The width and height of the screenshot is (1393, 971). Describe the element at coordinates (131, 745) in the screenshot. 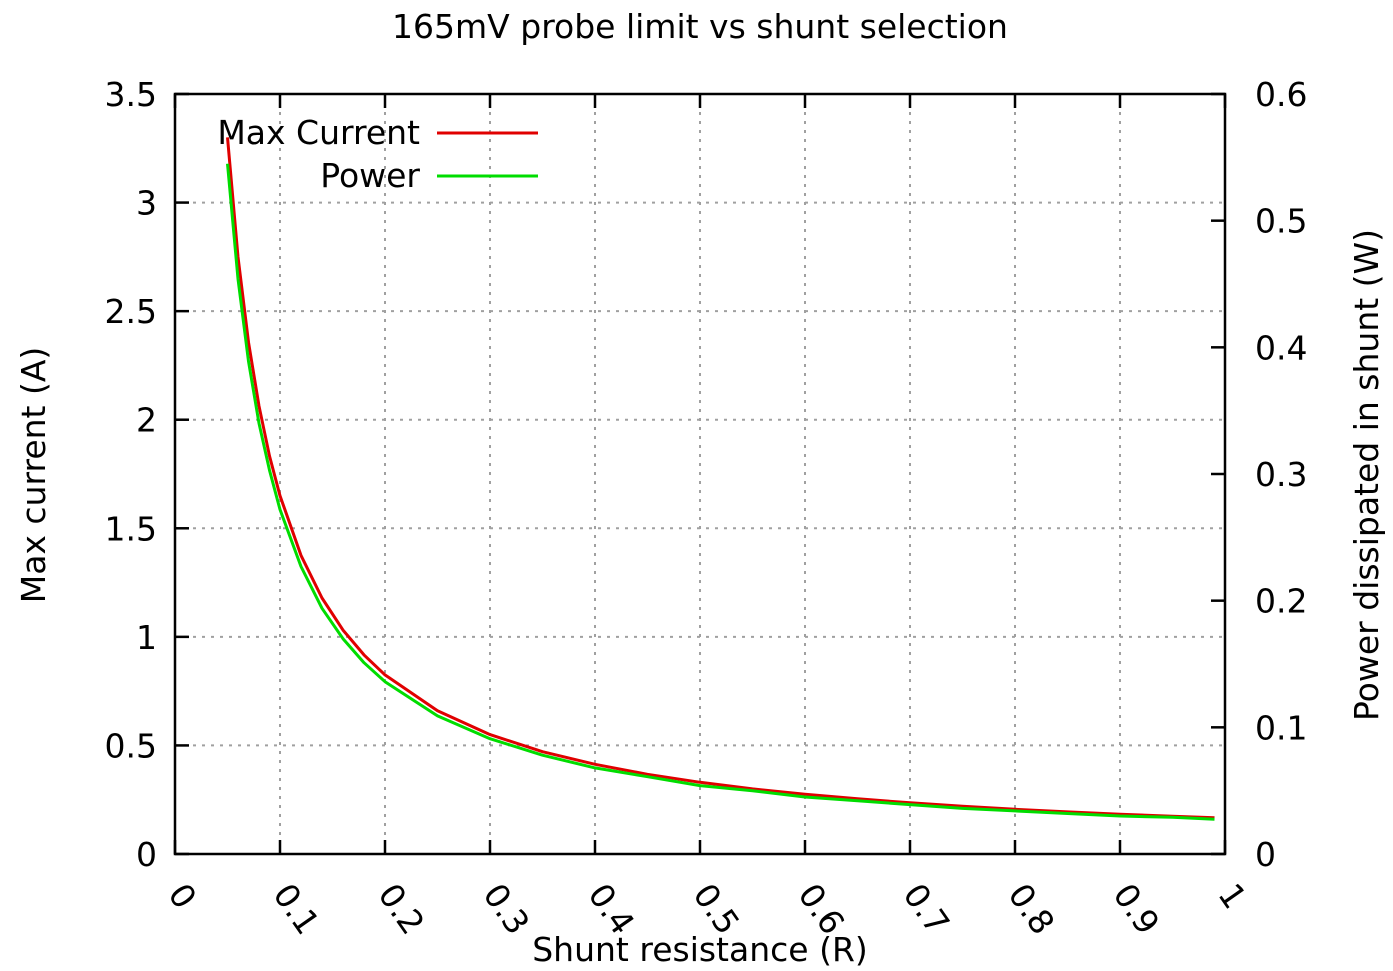

I see `y-tick-label: 0.5` at that location.